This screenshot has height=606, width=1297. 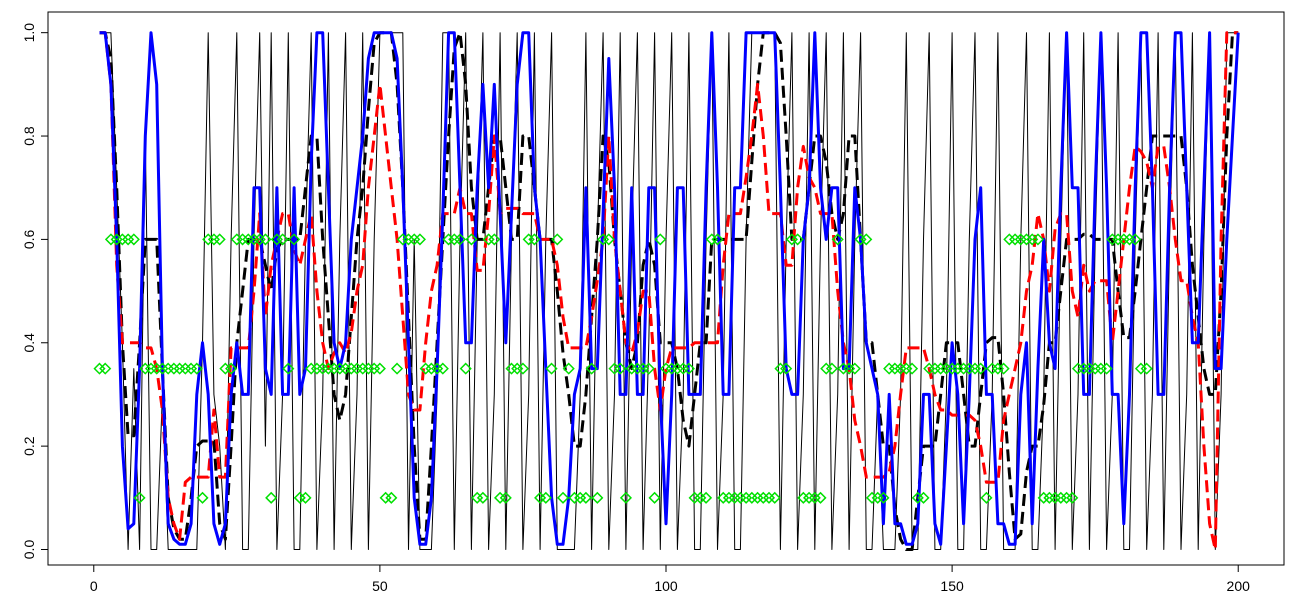 I want to click on y-tick-label: 0.0, so click(x=29, y=550).